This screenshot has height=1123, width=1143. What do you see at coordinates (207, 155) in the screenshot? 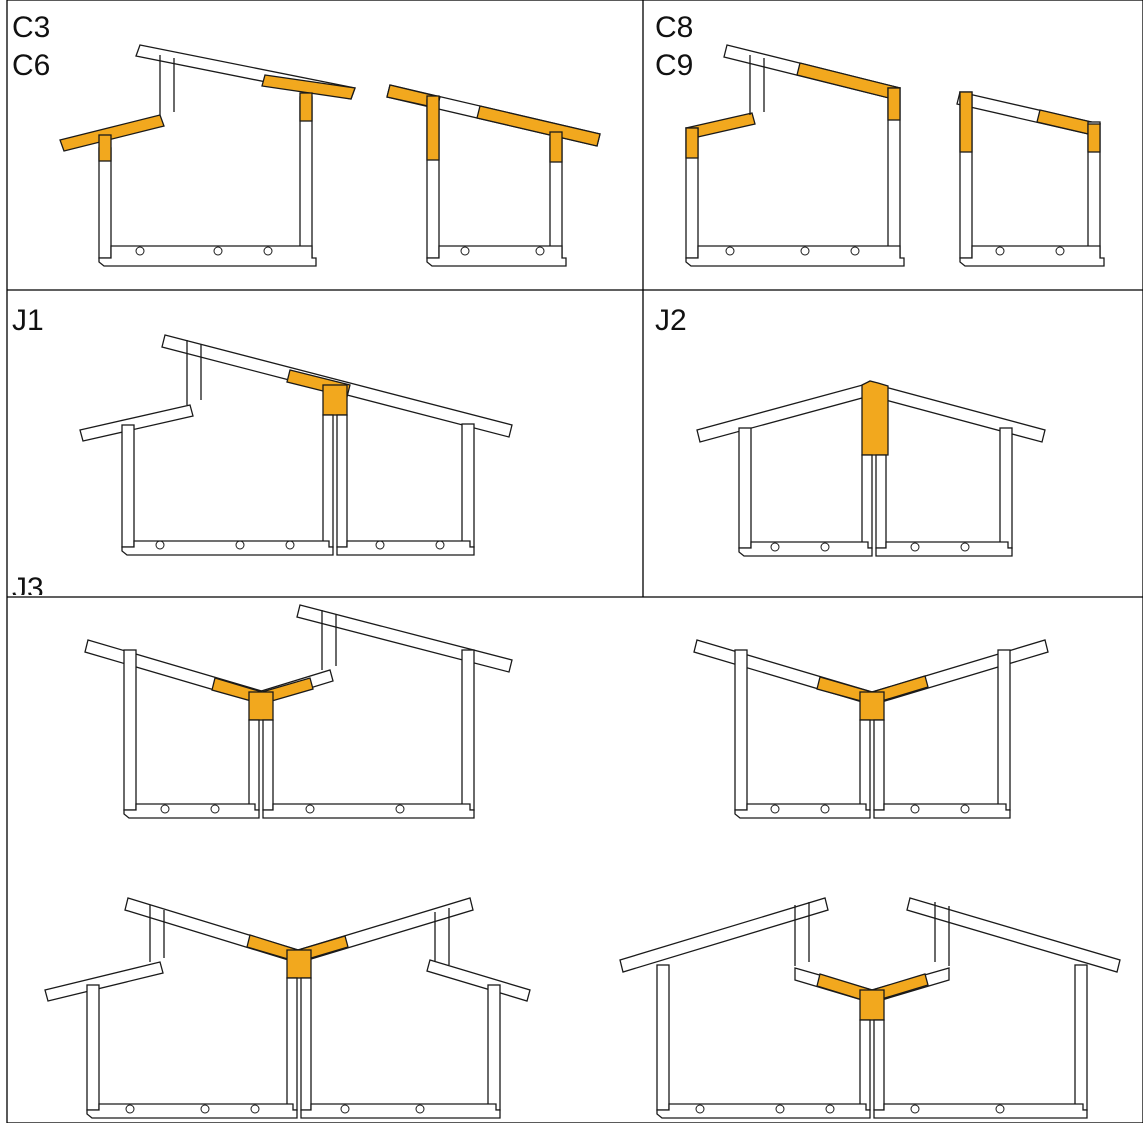
I see `c3-c6-diagram-left` at bounding box center [207, 155].